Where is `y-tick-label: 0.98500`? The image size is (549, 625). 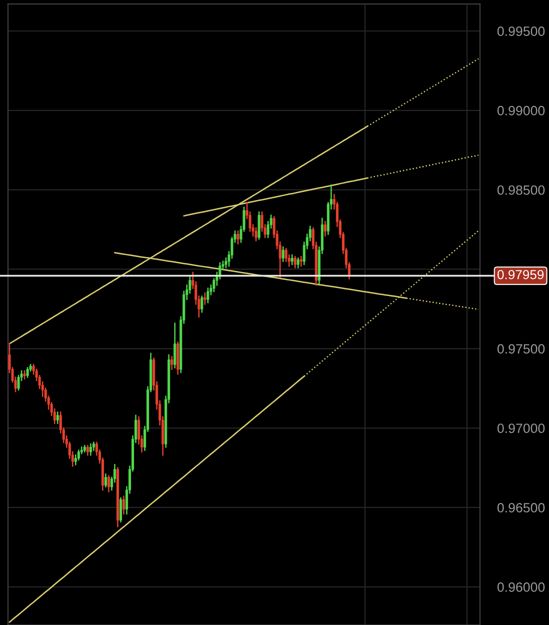 y-tick-label: 0.98500 is located at coordinates (521, 190).